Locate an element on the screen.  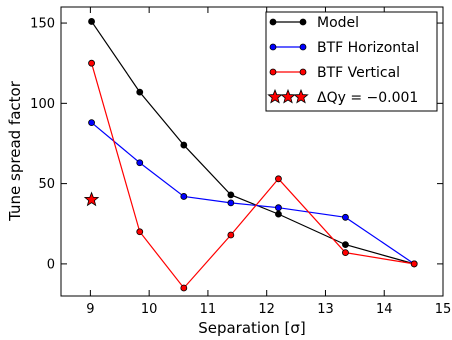
x-tick-label: 13 is located at coordinates (325, 309).